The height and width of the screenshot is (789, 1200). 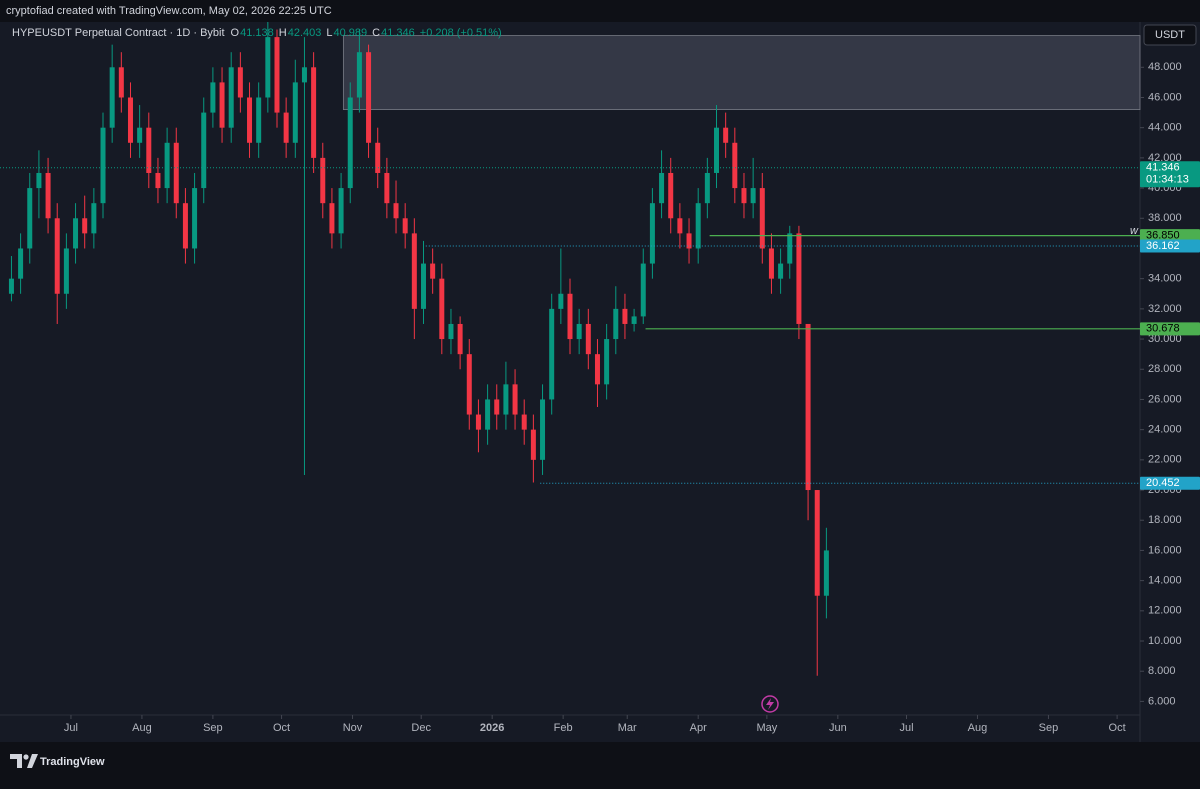 I want to click on x-tick-label: 2026, so click(x=492, y=728).